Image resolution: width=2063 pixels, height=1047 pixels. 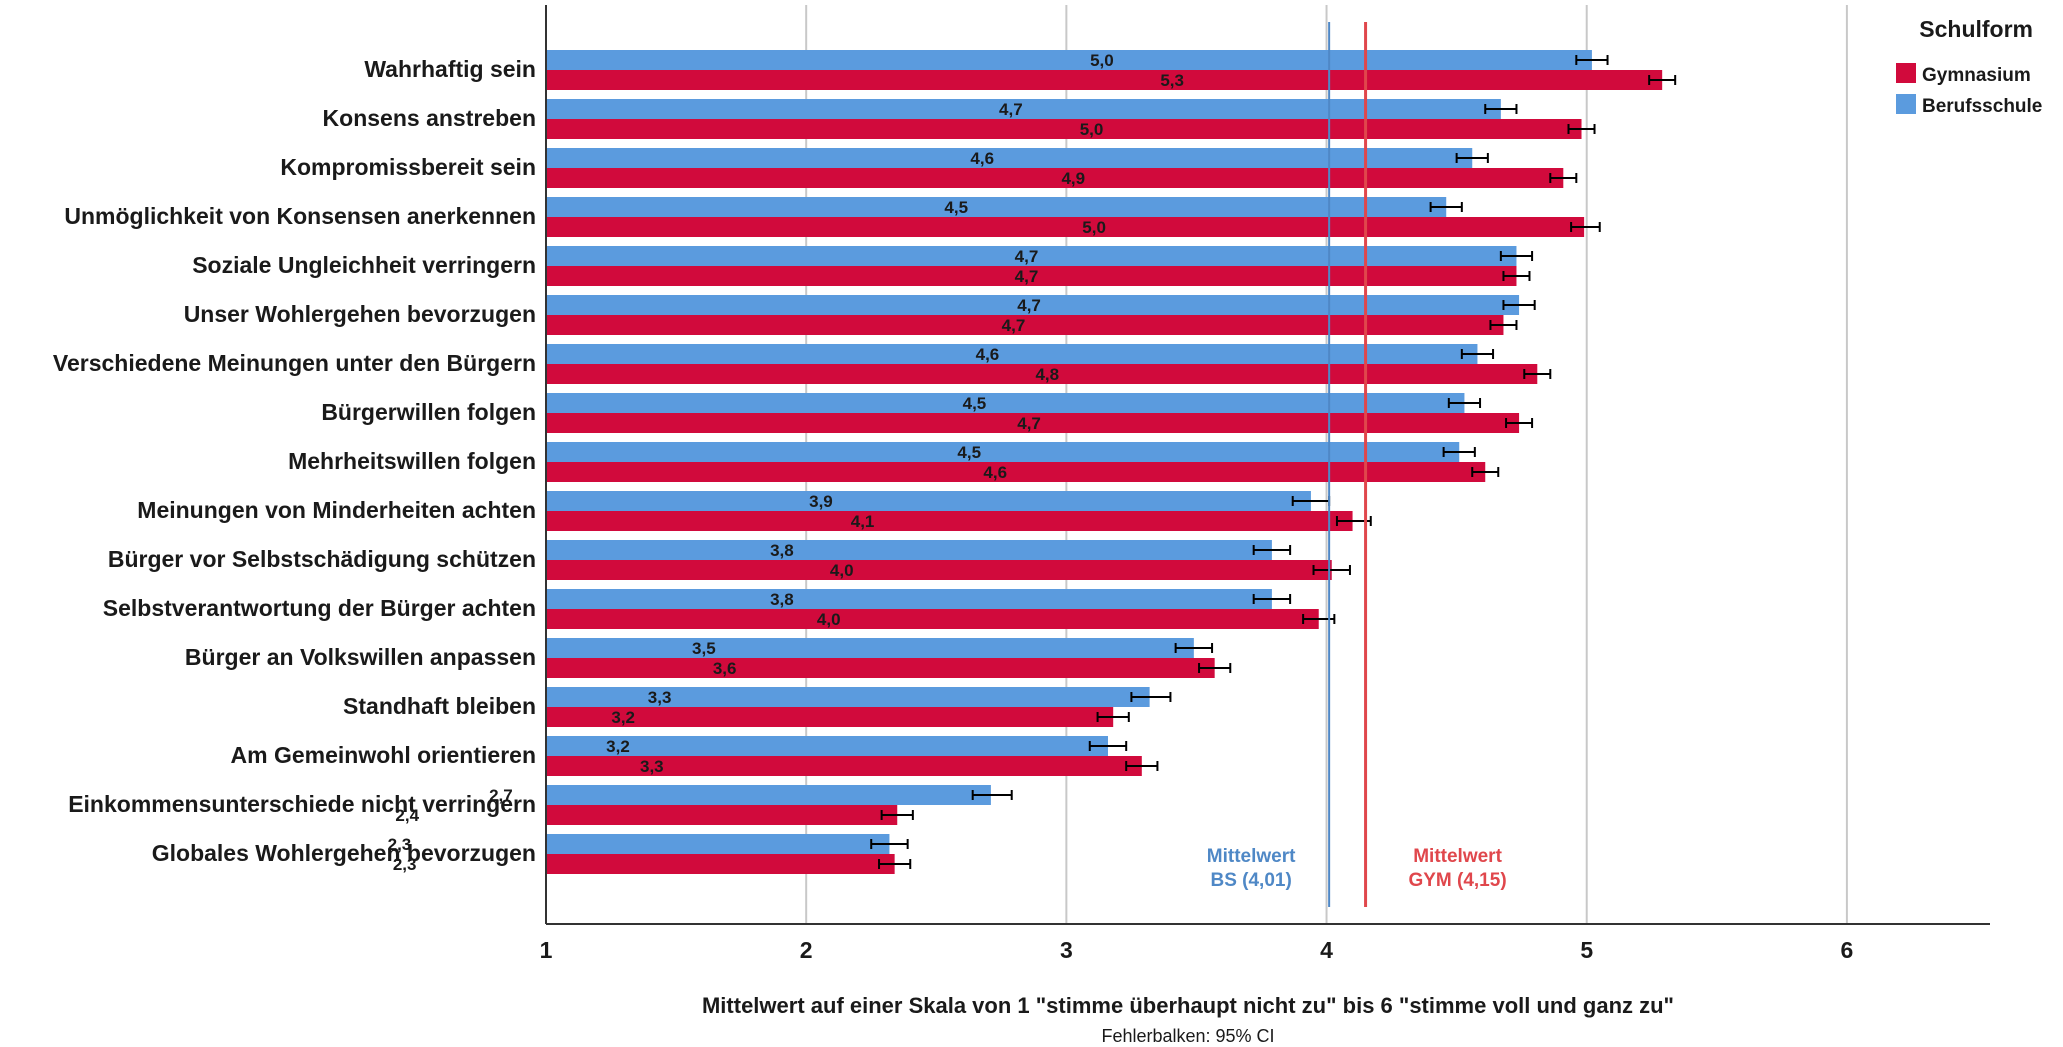 What do you see at coordinates (1066, 950) in the screenshot?
I see `x-tick-label: 3` at bounding box center [1066, 950].